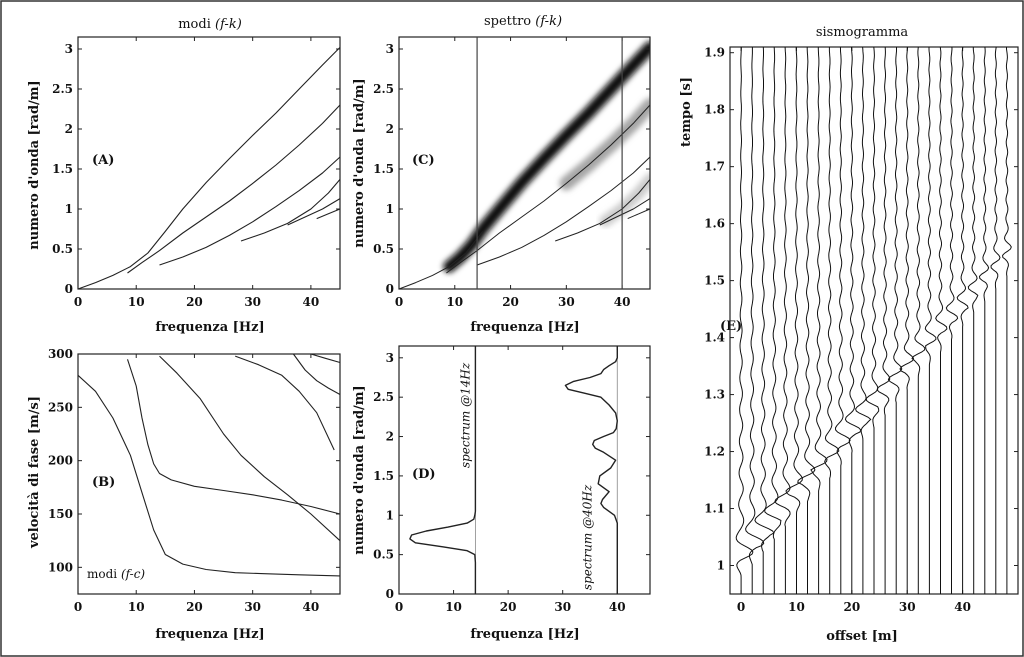 The height and width of the screenshot is (657, 1024). What do you see at coordinates (744, 320) in the screenshot?
I see `trace-0m` at bounding box center [744, 320].